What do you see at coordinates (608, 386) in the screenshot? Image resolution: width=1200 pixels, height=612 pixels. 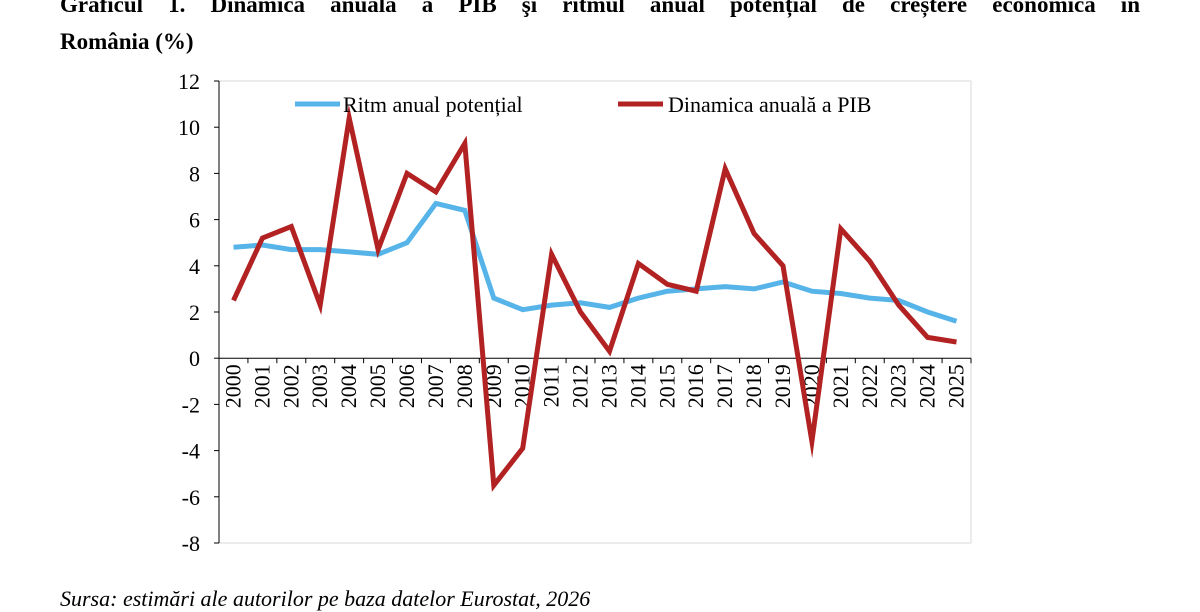 I see `x-tick-label: 2013` at bounding box center [608, 386].